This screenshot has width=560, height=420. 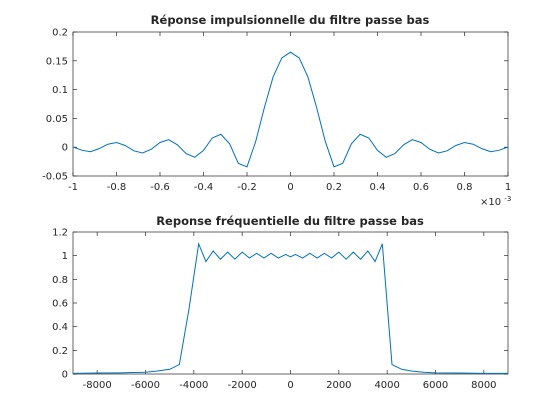 What do you see at coordinates (60, 280) in the screenshot?
I see `frequency-response-y-tick-label: 0.8` at bounding box center [60, 280].